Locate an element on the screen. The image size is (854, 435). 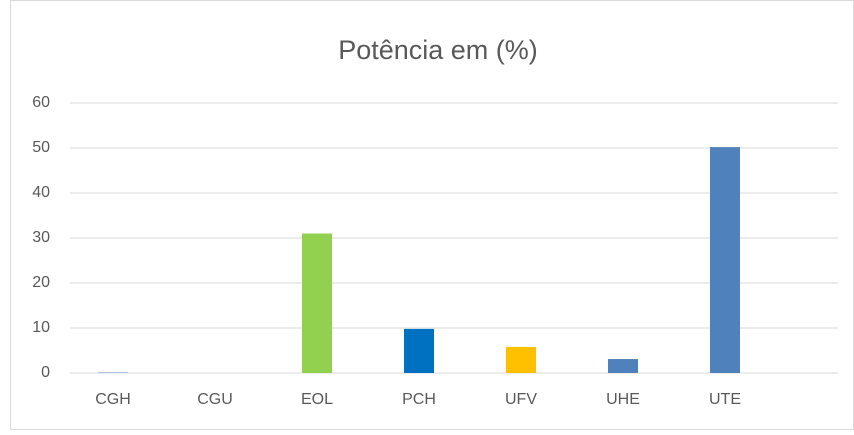
x-tick-label: UFV is located at coordinates (521, 399).